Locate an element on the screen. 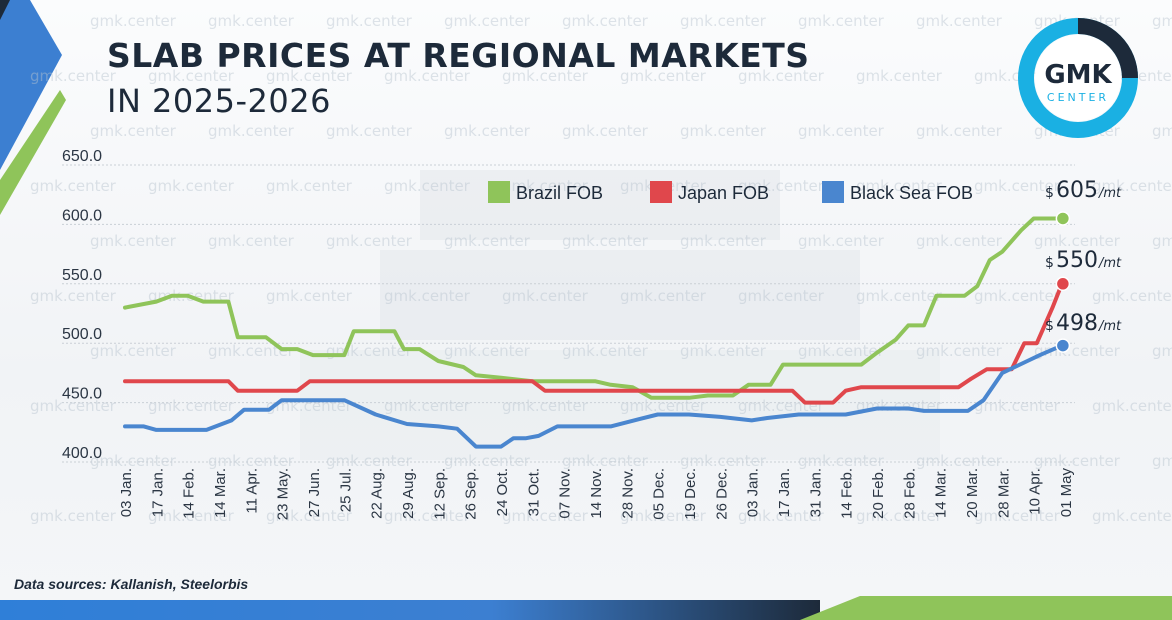  x-tick-label: 22 Aug. is located at coordinates (377, 493).